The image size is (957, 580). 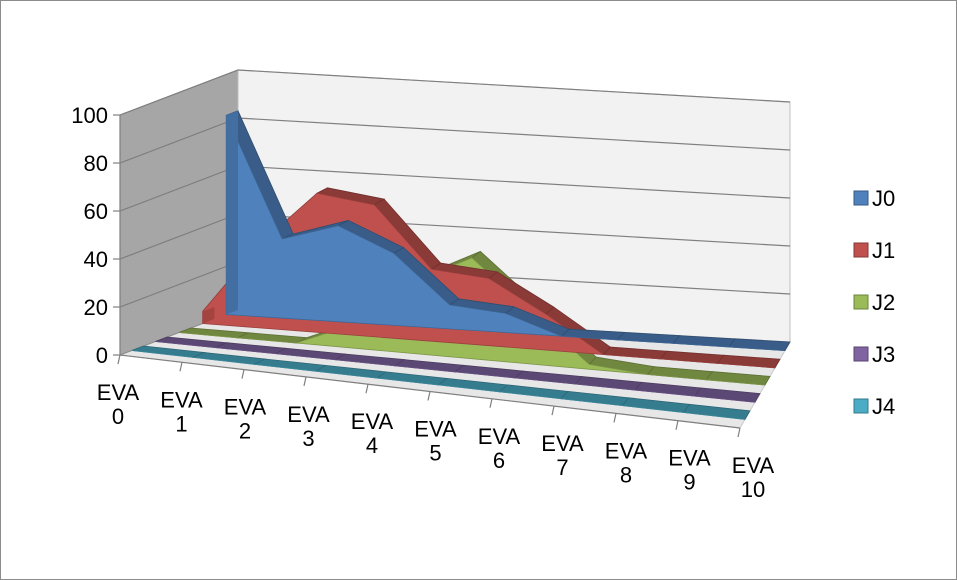 I want to click on series-J3-area, so click(x=458, y=369).